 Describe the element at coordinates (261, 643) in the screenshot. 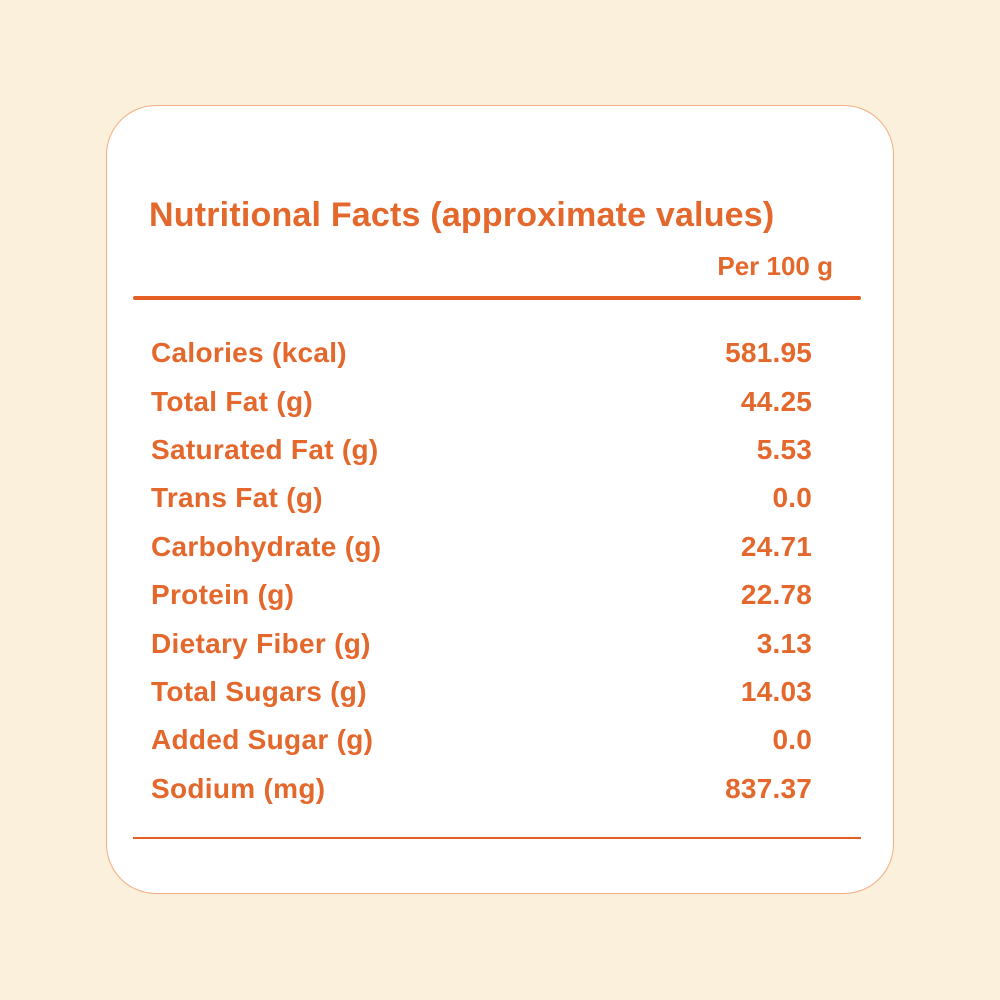

I see `nutrient-label: Dietary Fiber (g)` at that location.